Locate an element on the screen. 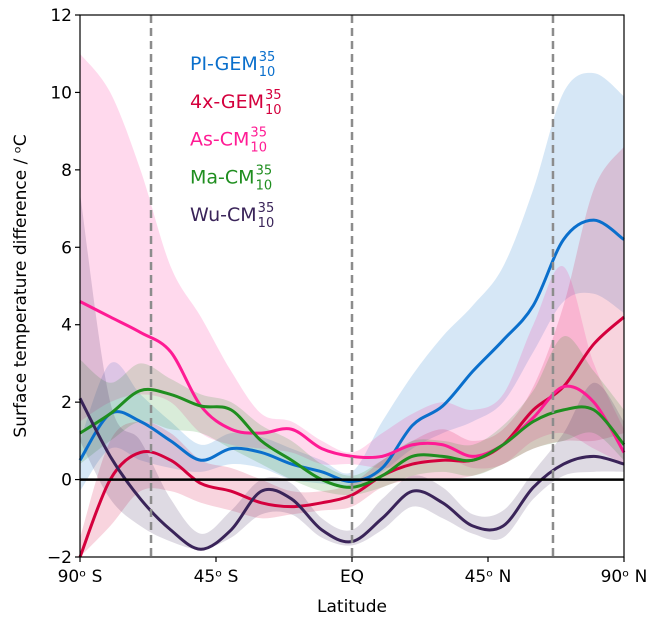 The width and height of the screenshot is (656, 622). x-tick-label: EQ is located at coordinates (352, 577).